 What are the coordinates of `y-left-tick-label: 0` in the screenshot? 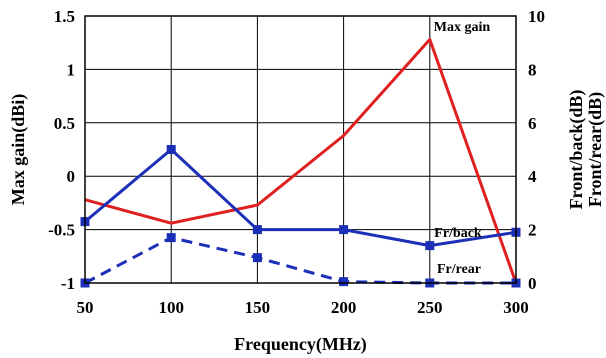 It's located at (71, 176).